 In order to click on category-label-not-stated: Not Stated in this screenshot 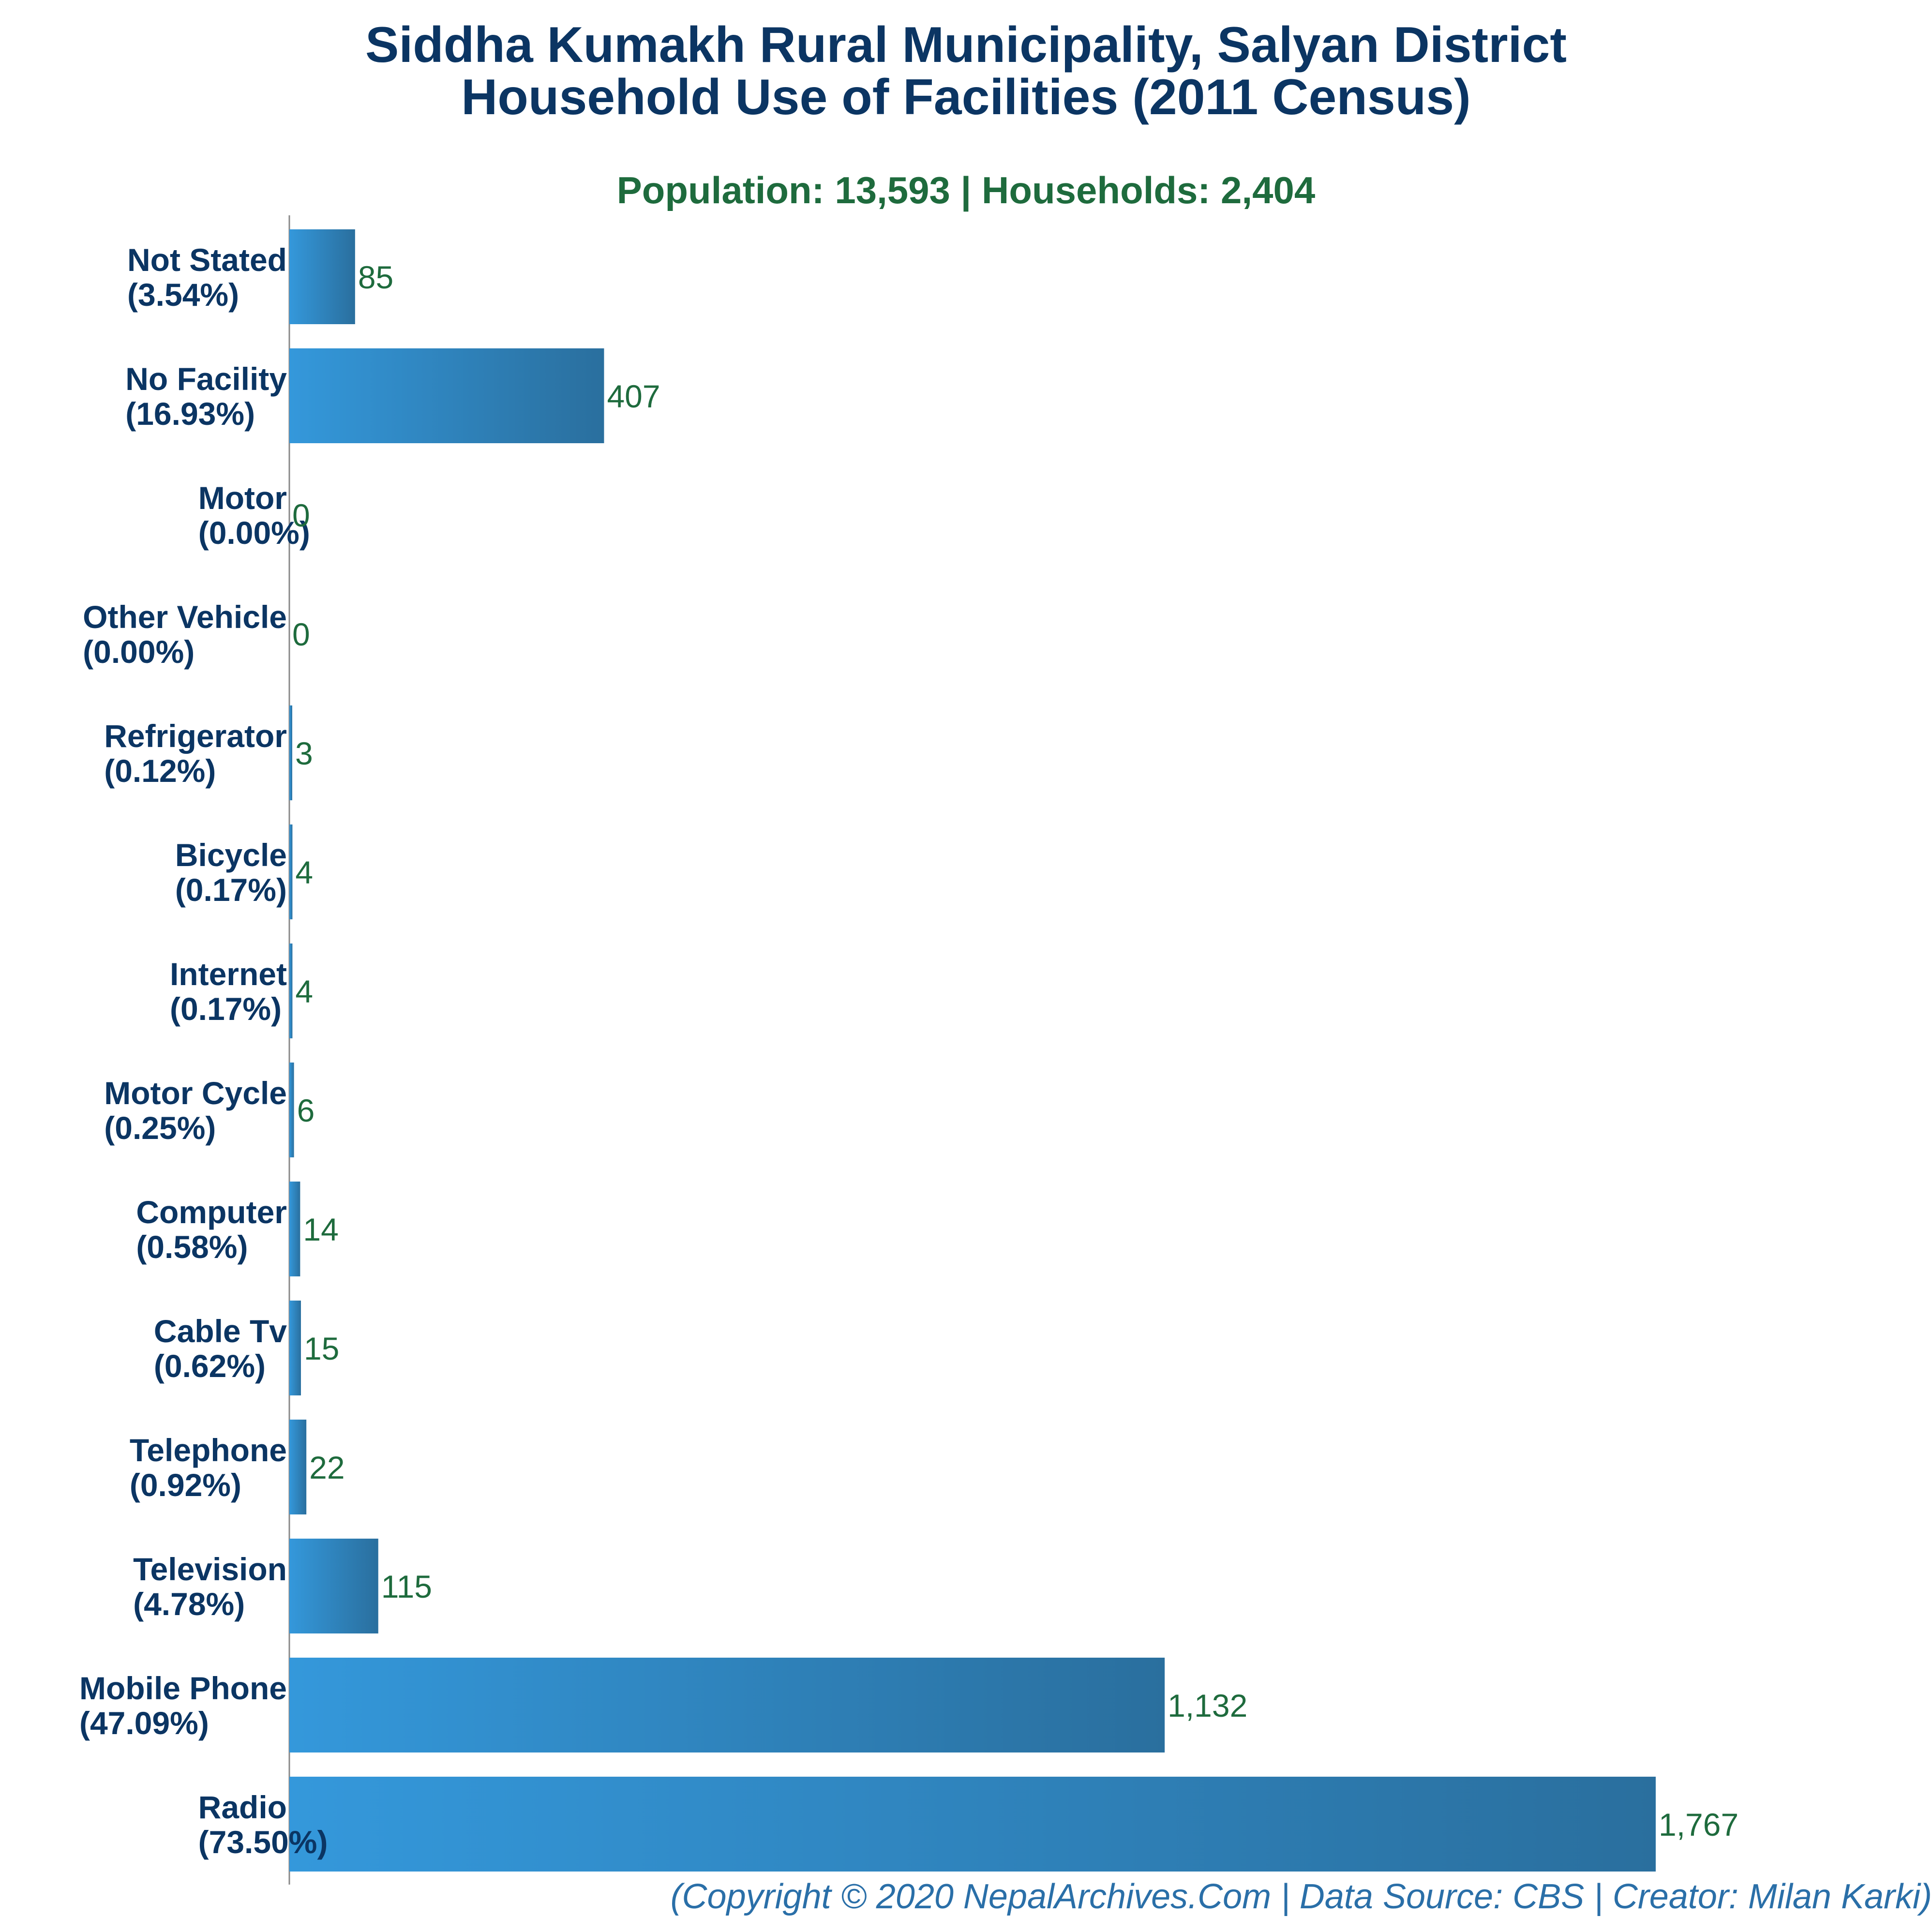, I will do `click(207, 260)`.